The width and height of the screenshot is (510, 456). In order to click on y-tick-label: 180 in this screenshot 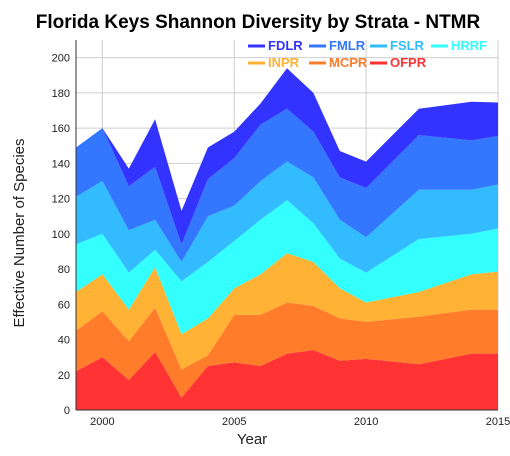, I will do `click(61, 94)`.